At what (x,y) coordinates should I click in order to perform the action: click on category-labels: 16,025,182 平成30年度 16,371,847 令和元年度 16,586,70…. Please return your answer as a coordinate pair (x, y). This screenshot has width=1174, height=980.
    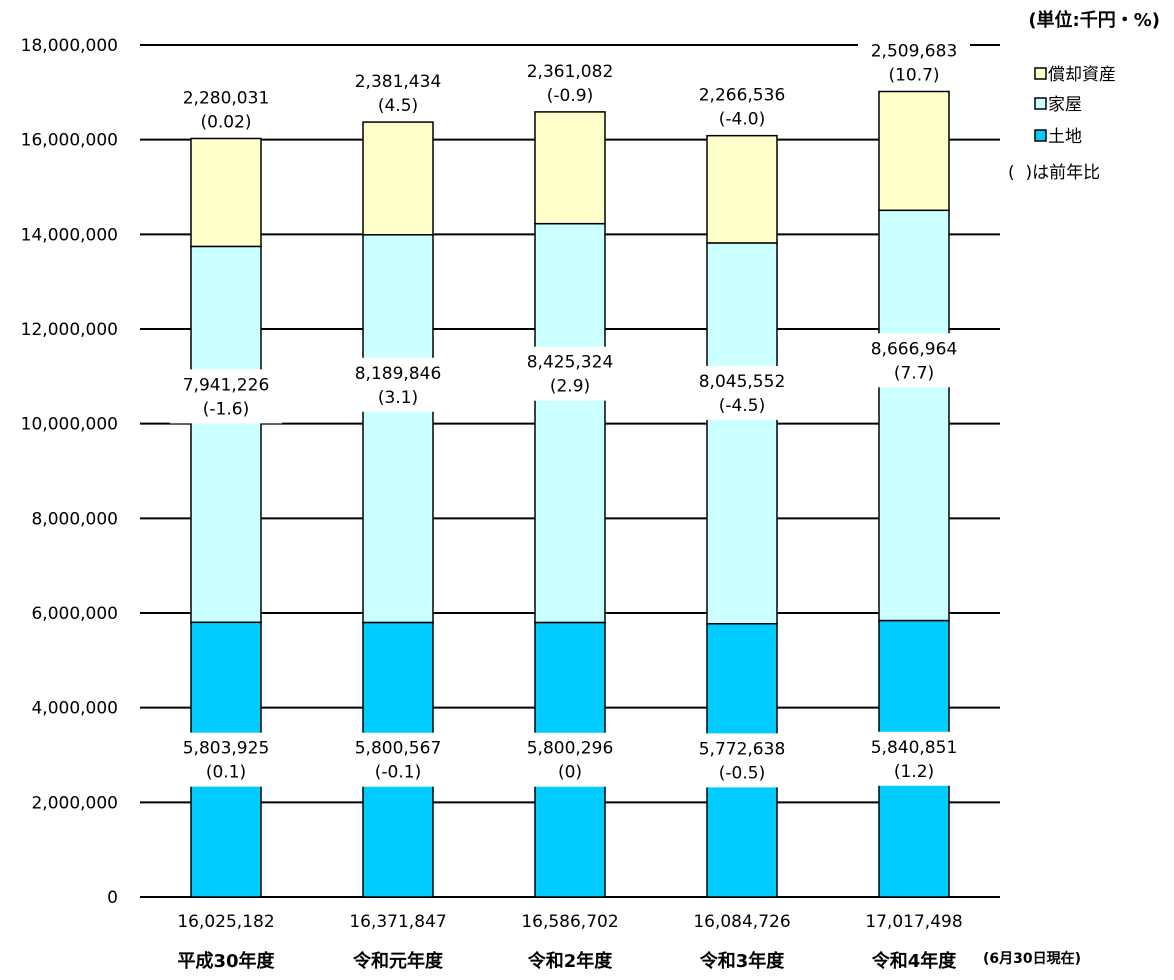
    Looking at the image, I should click on (569, 942).